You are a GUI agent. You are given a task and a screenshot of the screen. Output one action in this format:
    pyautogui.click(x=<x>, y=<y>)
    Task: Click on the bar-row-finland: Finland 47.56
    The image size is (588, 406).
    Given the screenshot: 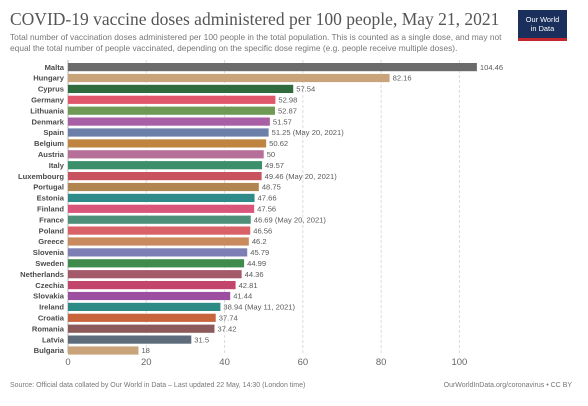 What is the action you would take?
    pyautogui.click(x=156, y=209)
    